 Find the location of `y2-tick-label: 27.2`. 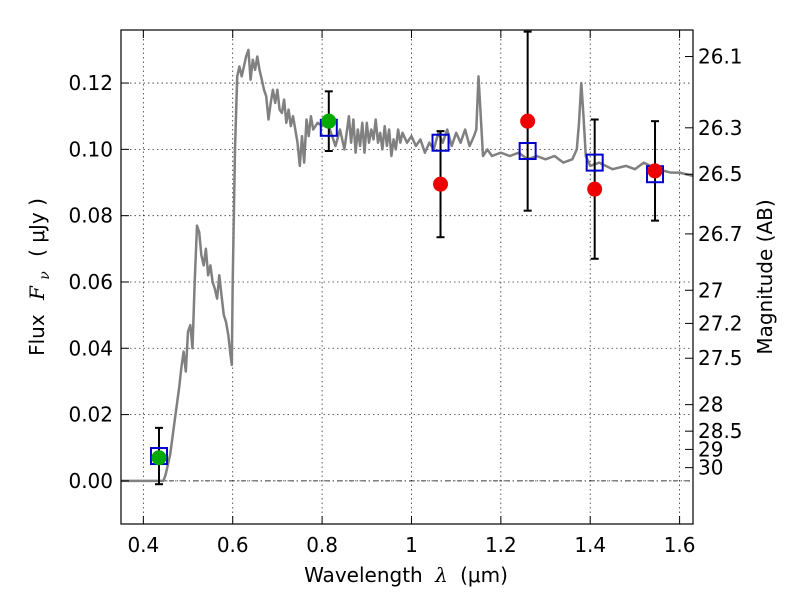

y2-tick-label: 27.2 is located at coordinates (720, 323).